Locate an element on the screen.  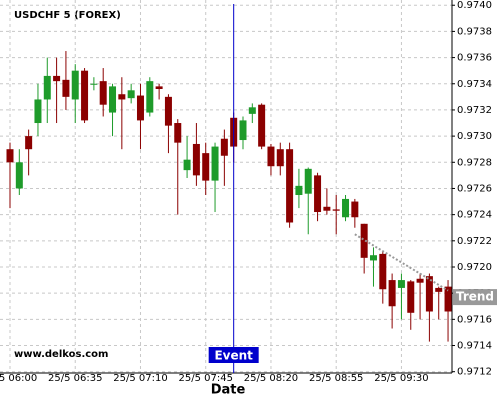
y-tick-label: 0.9740 is located at coordinates (474, 5).